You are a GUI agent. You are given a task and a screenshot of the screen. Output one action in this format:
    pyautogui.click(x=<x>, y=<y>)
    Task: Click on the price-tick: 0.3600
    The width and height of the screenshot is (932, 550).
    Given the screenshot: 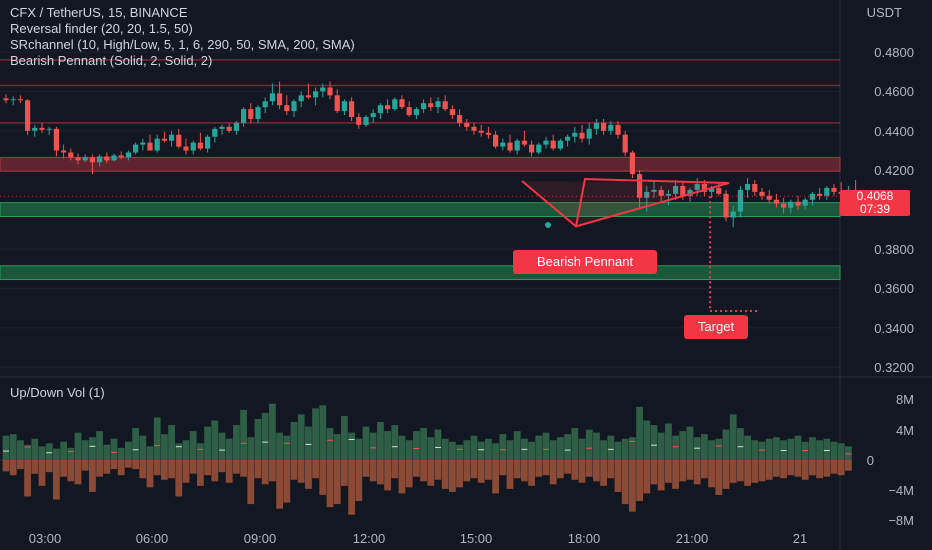 What is the action you would take?
    pyautogui.click(x=894, y=288)
    